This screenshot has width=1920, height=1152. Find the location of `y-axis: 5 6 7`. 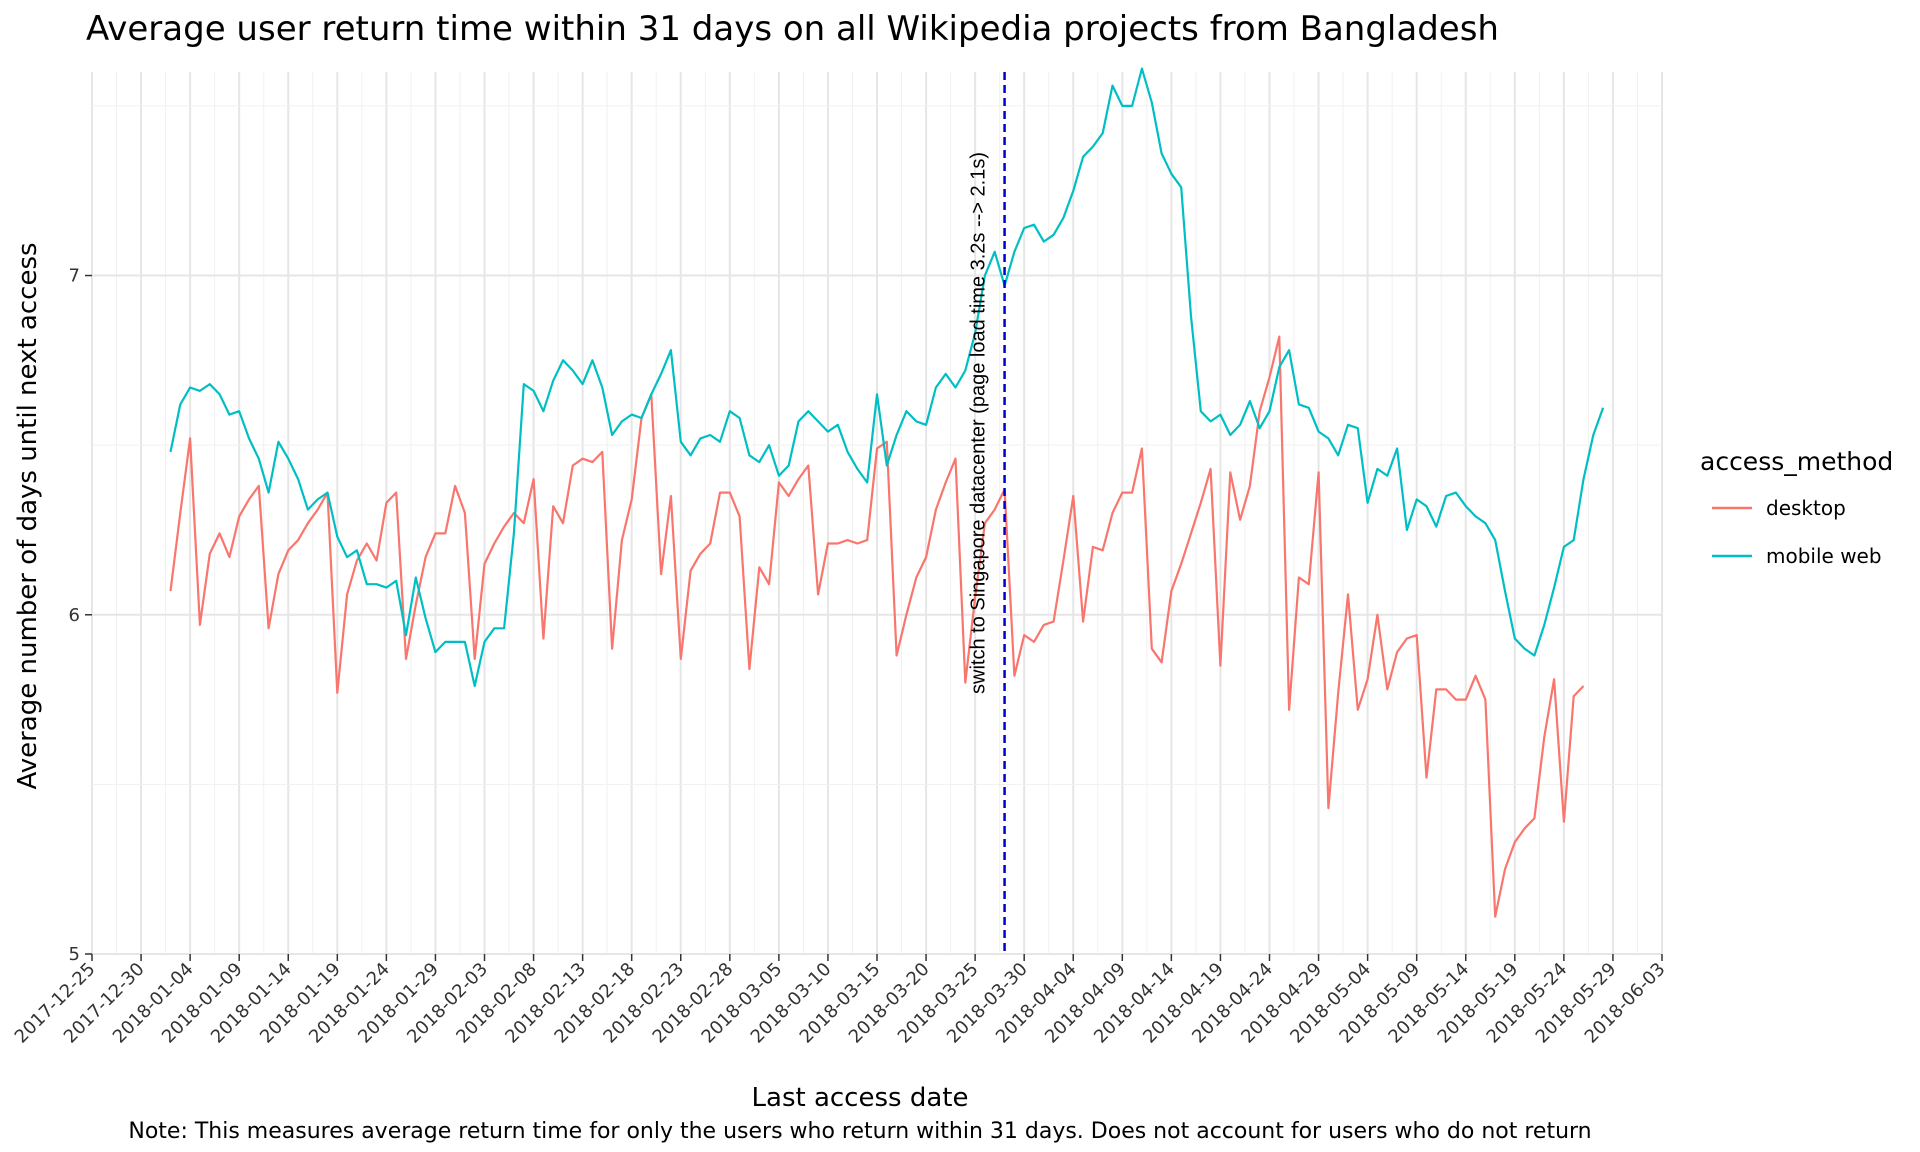

y-axis: 5 6 7 is located at coordinates (80, 615).